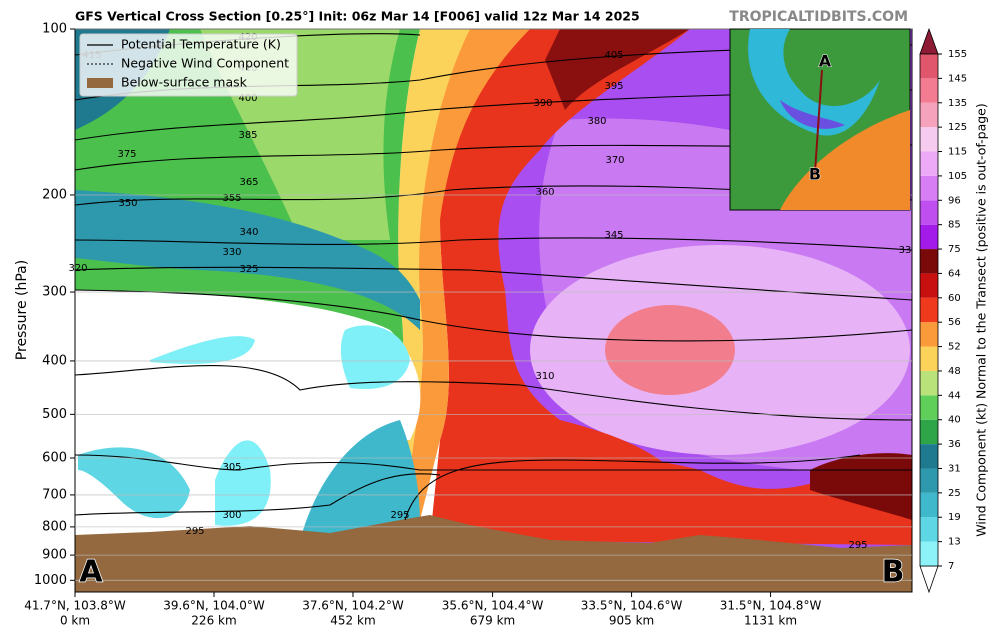 This screenshot has width=1000, height=636. What do you see at coordinates (214, 606) in the screenshot?
I see `x-tick-location: 39.6°N, 104.0°W` at bounding box center [214, 606].